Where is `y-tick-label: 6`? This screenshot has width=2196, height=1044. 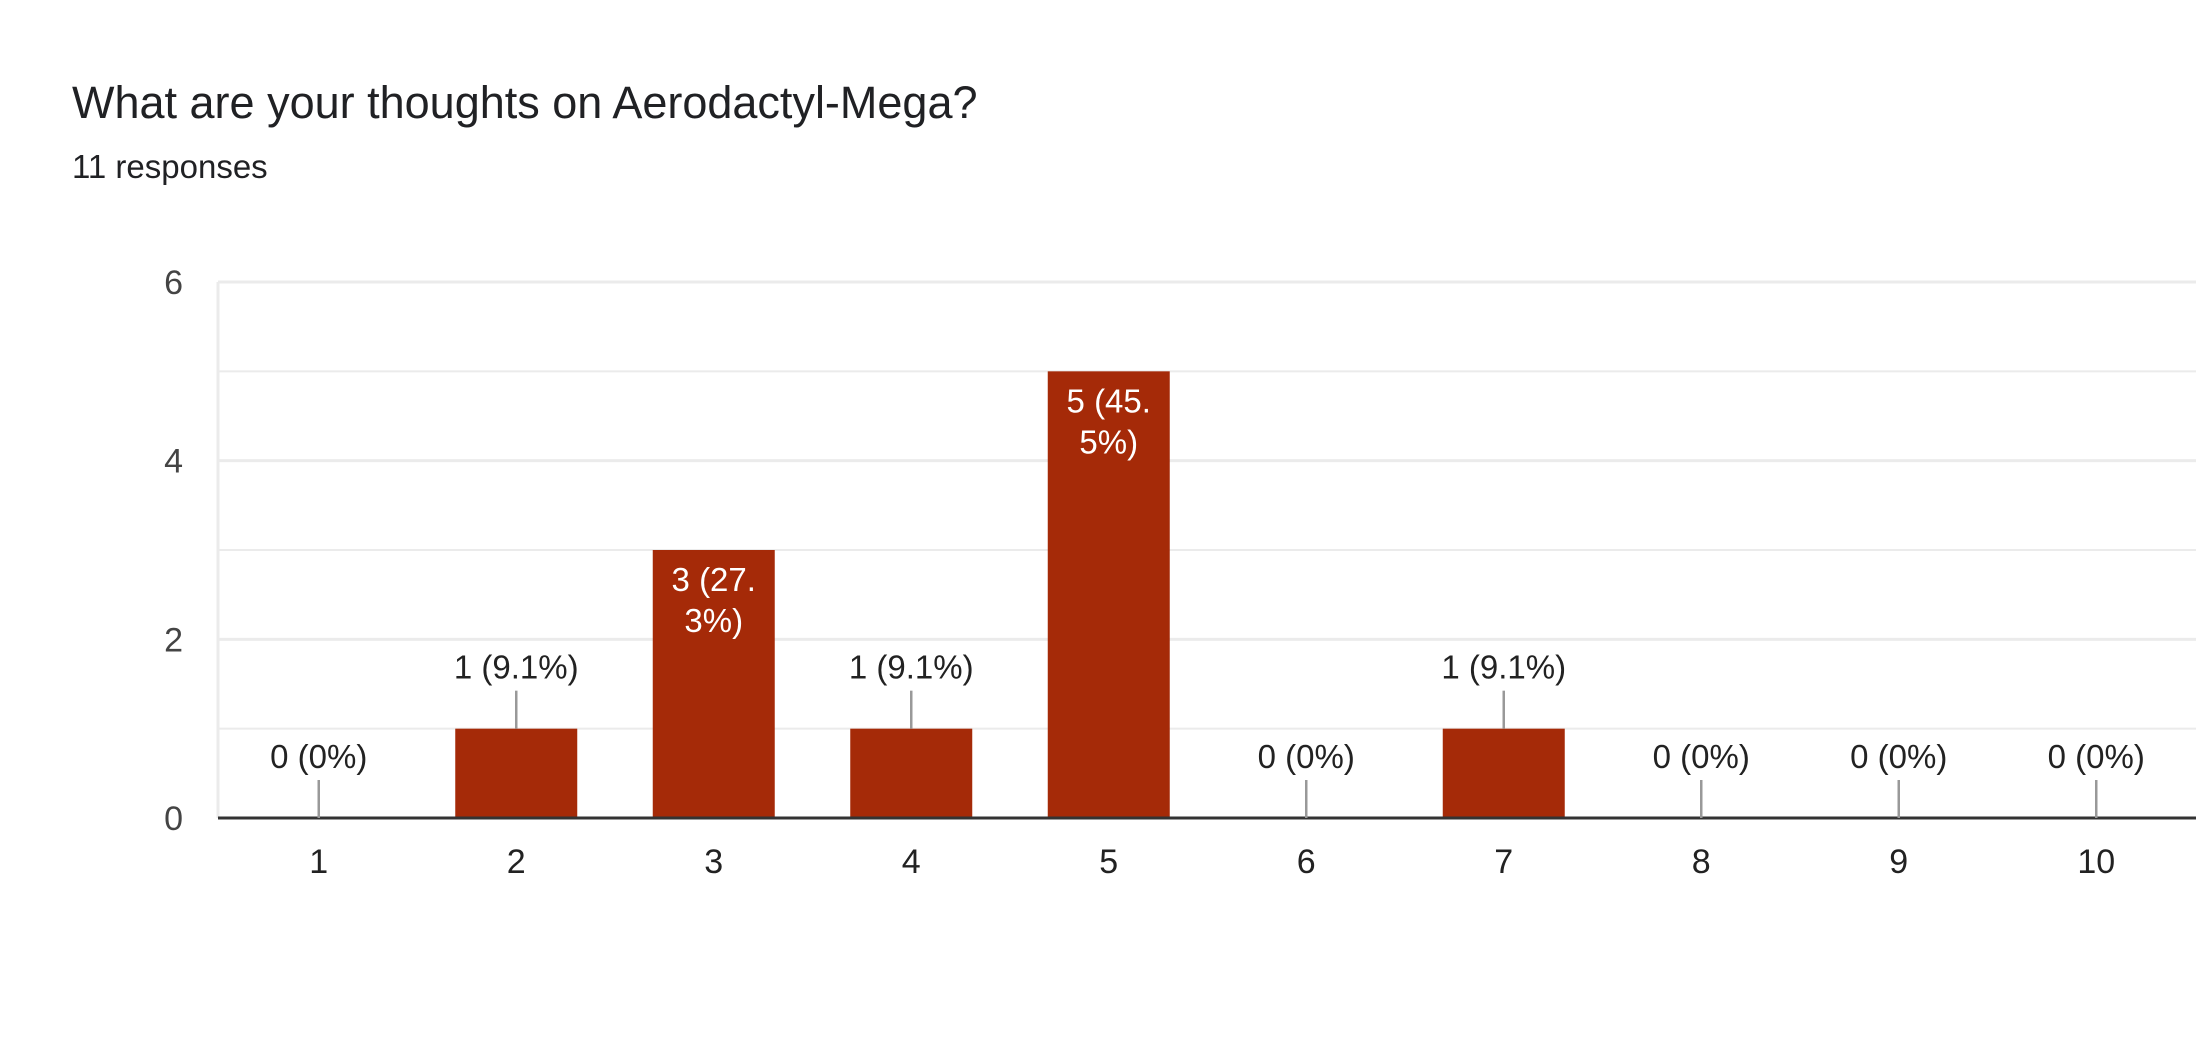 y-tick-label: 6 is located at coordinates (173, 283).